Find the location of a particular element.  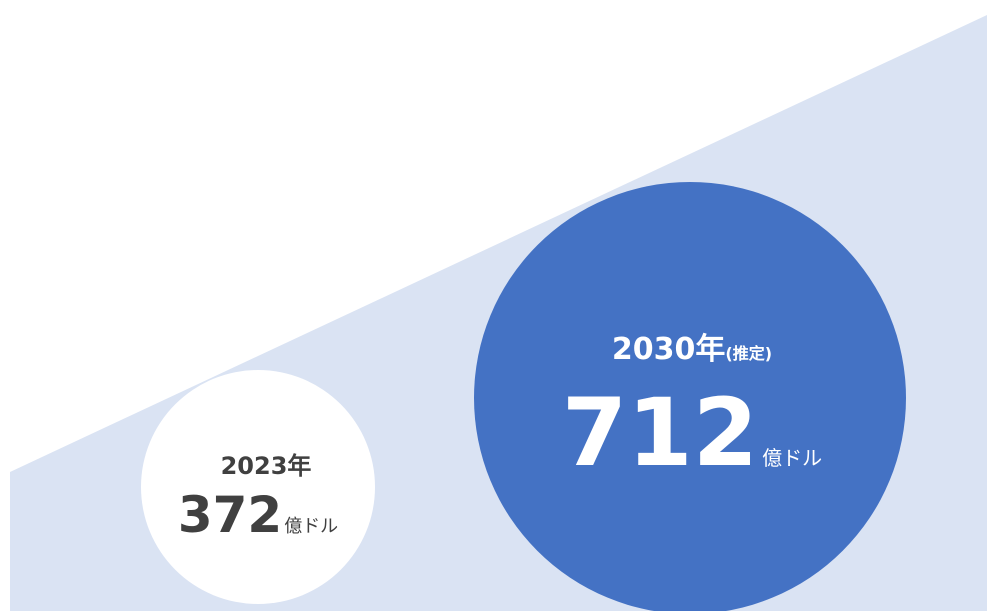

value-label: 372 億ドル is located at coordinates (258, 515).